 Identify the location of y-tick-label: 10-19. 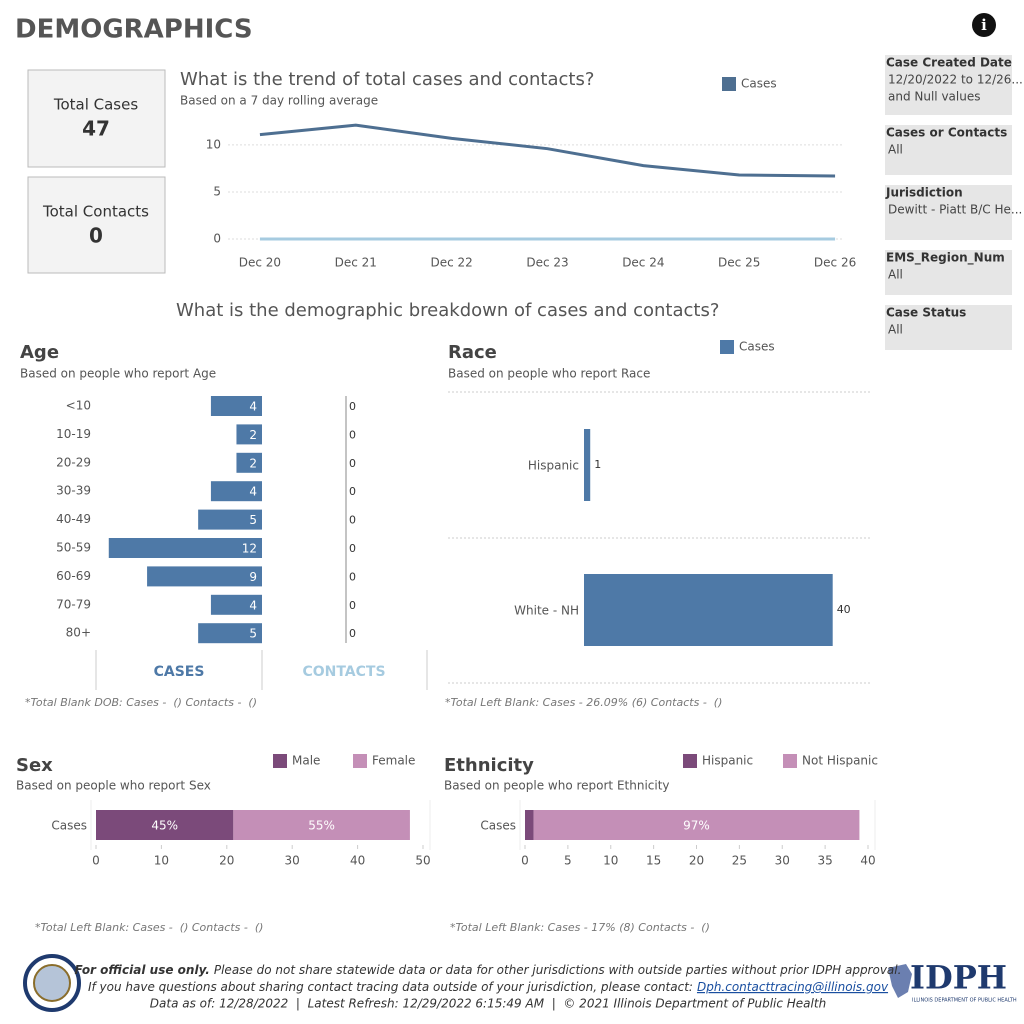
(73, 434).